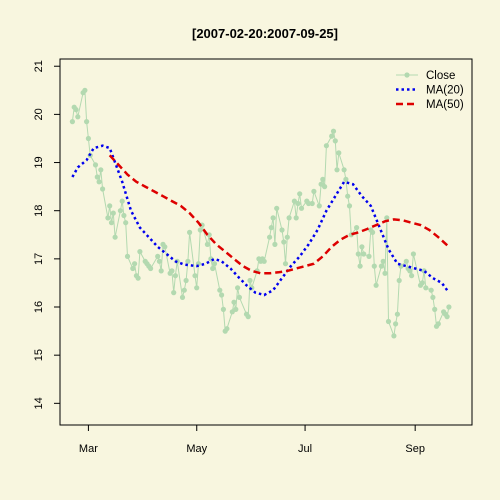 This screenshot has width=500, height=500. What do you see at coordinates (39, 114) in the screenshot?
I see `y-tick-label: 20` at bounding box center [39, 114].